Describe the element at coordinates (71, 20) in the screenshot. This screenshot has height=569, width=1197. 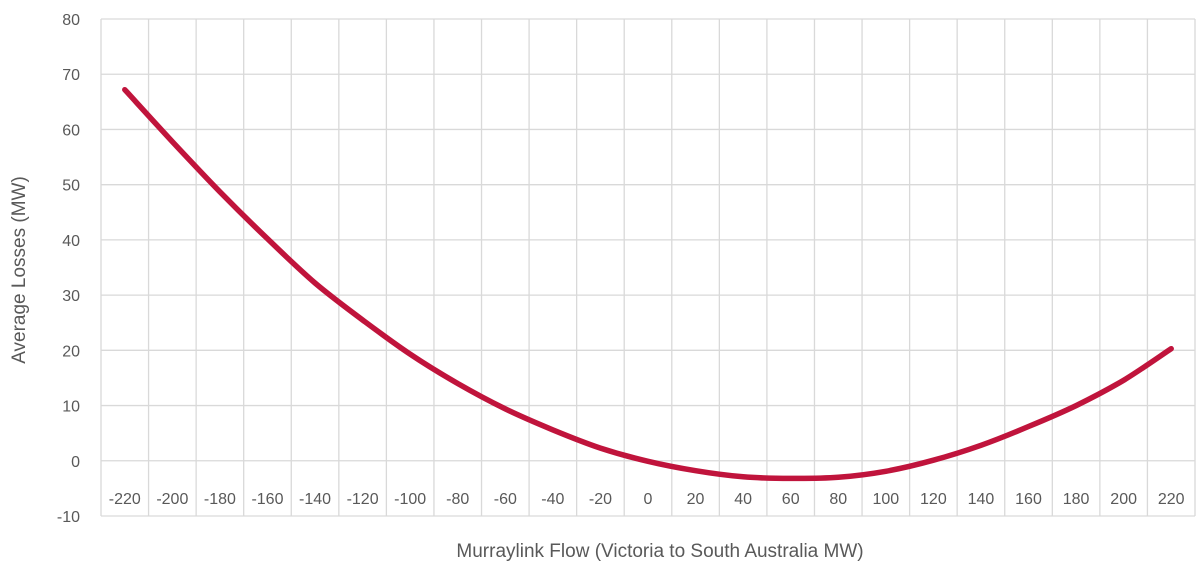
I see `y-tick-label: 80` at that location.